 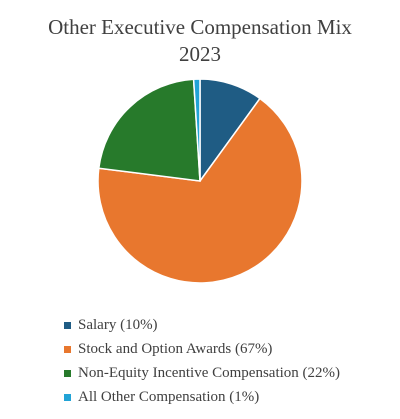 I want to click on chart-title: Other Executive Compensation Mix 2023, so click(x=200, y=41).